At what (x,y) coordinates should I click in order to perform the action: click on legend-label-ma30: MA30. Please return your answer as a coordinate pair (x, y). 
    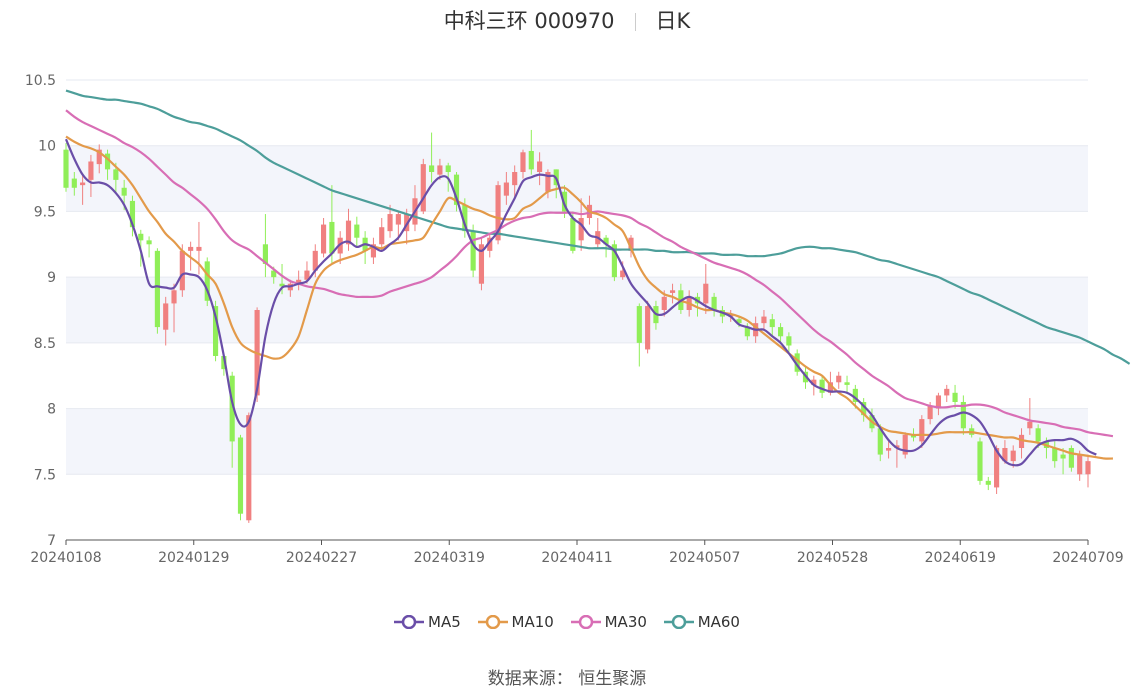
    Looking at the image, I should click on (625, 621).